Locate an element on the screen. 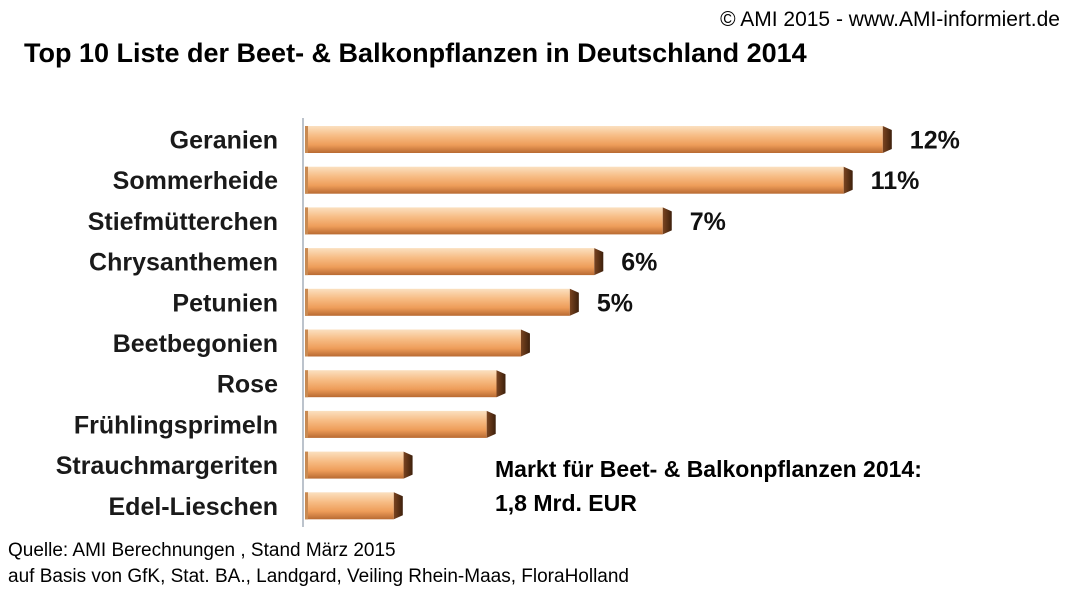 This screenshot has height=593, width=1080. bar-edge-geranien is located at coordinates (306, 139).